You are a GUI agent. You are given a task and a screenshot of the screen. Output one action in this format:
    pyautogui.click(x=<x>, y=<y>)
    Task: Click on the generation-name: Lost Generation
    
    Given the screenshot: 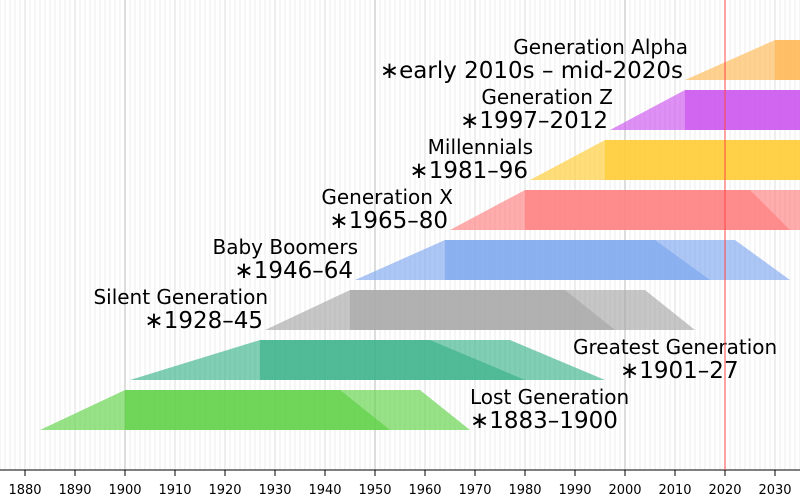 What is the action you would take?
    pyautogui.click(x=549, y=397)
    